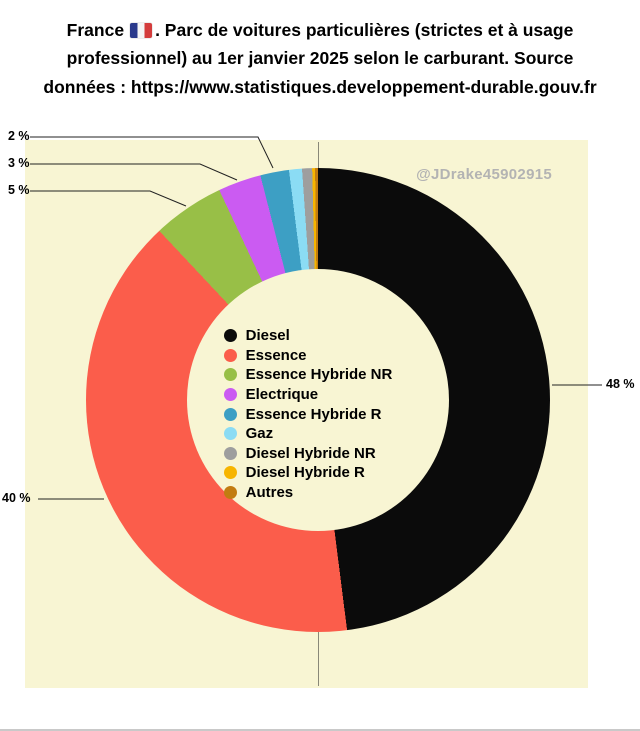  What do you see at coordinates (308, 434) in the screenshot?
I see `legend-item: Gaz` at bounding box center [308, 434].